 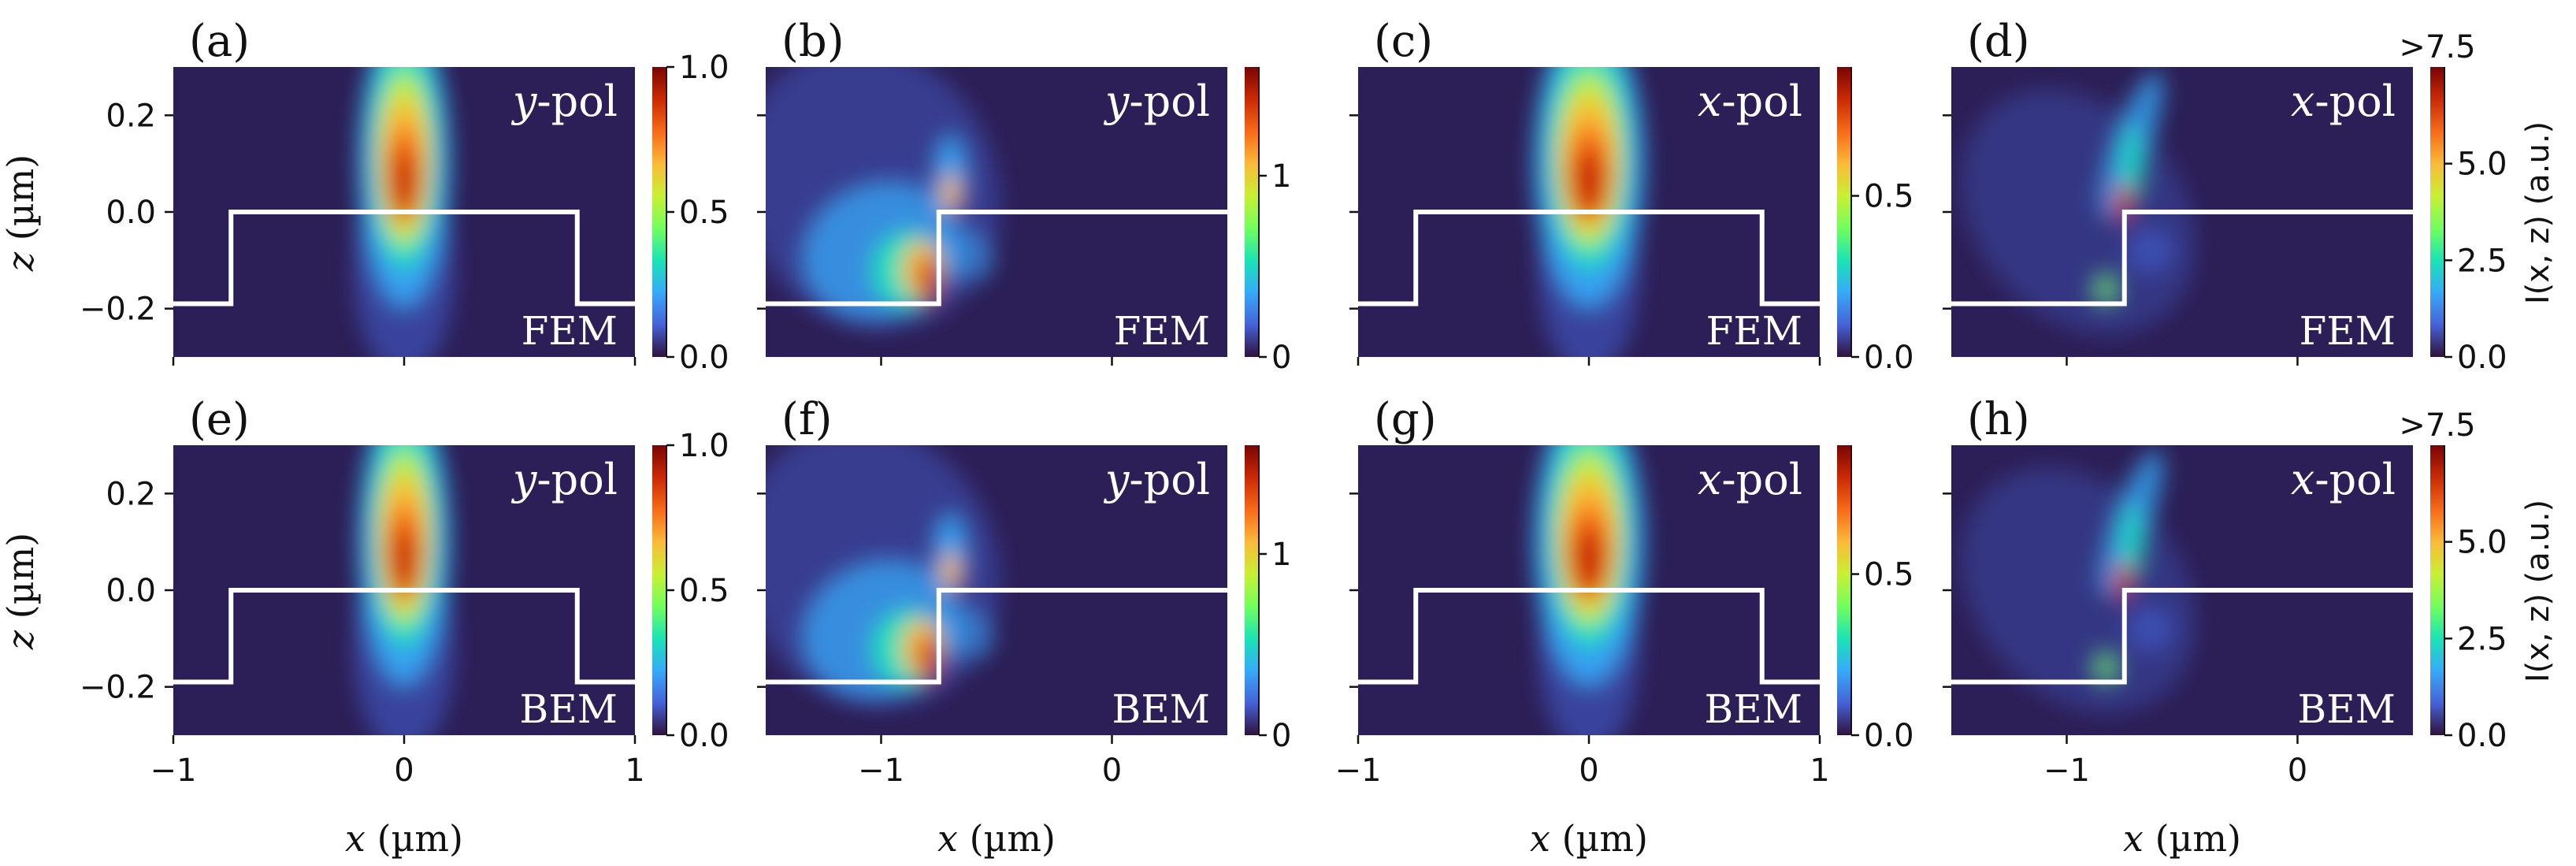 I want to click on panel-label: (h), so click(x=1998, y=419).